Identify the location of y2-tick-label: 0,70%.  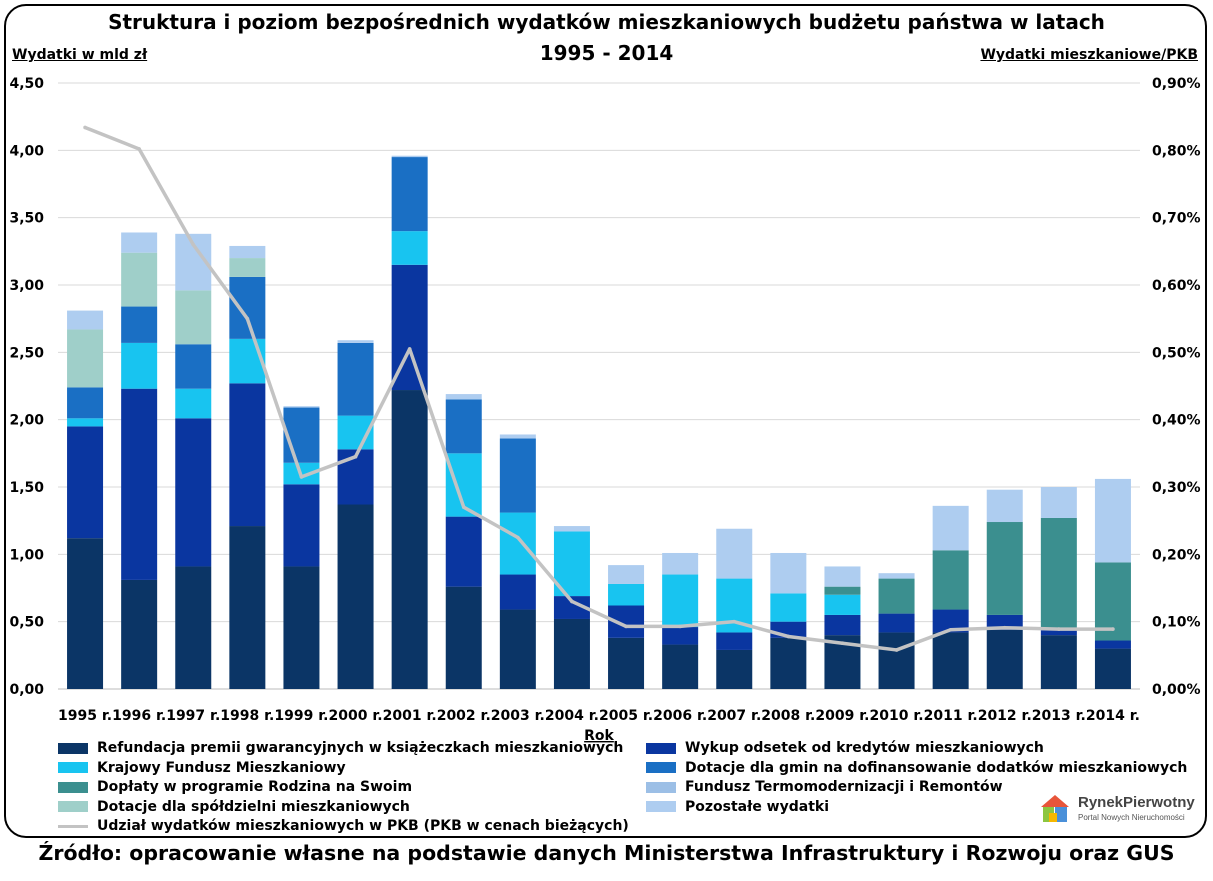
(1176, 219).